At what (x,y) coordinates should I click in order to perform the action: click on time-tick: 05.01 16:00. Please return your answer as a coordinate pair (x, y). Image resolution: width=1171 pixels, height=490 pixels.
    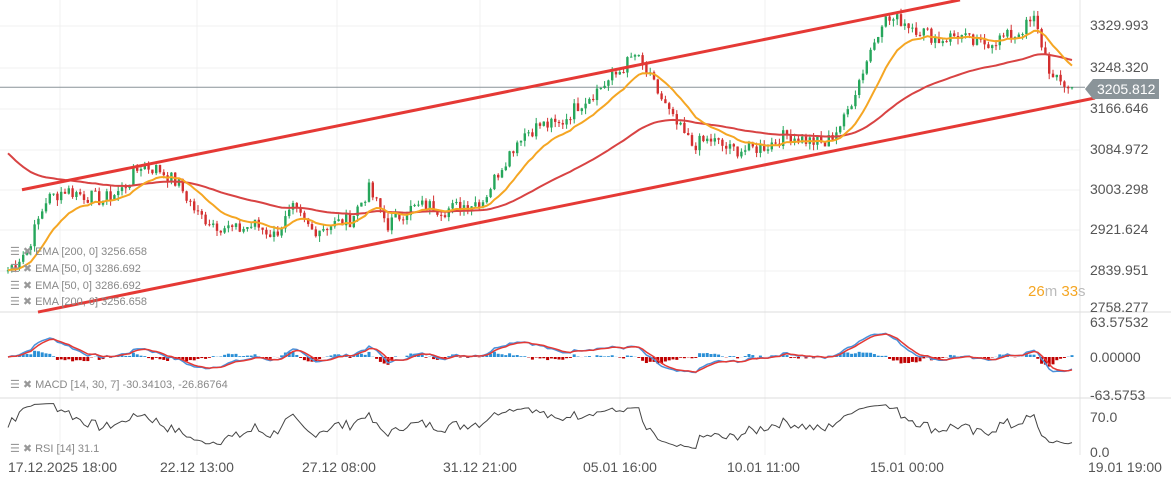
    Looking at the image, I should click on (620, 467).